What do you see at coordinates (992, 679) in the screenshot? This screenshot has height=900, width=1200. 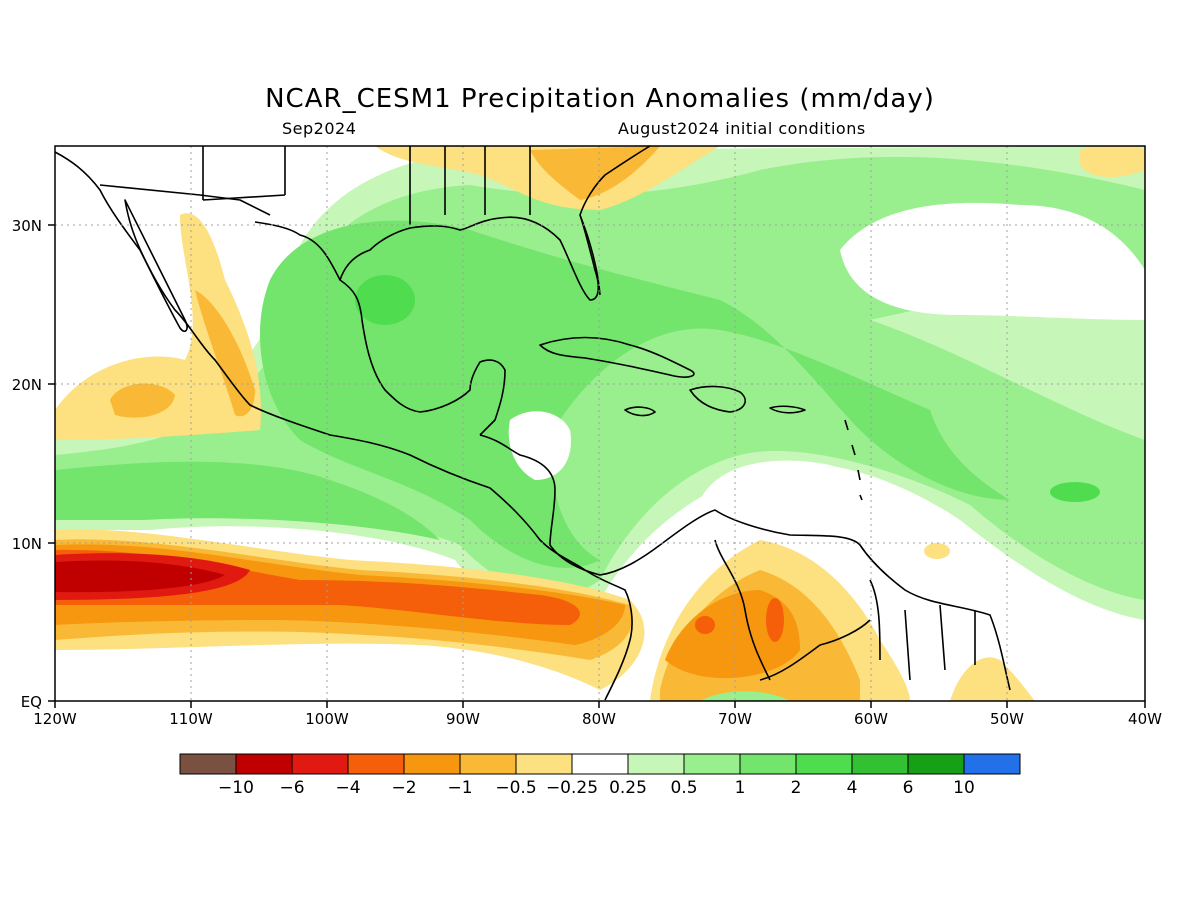 I see `dry-region-guianas` at bounding box center [992, 679].